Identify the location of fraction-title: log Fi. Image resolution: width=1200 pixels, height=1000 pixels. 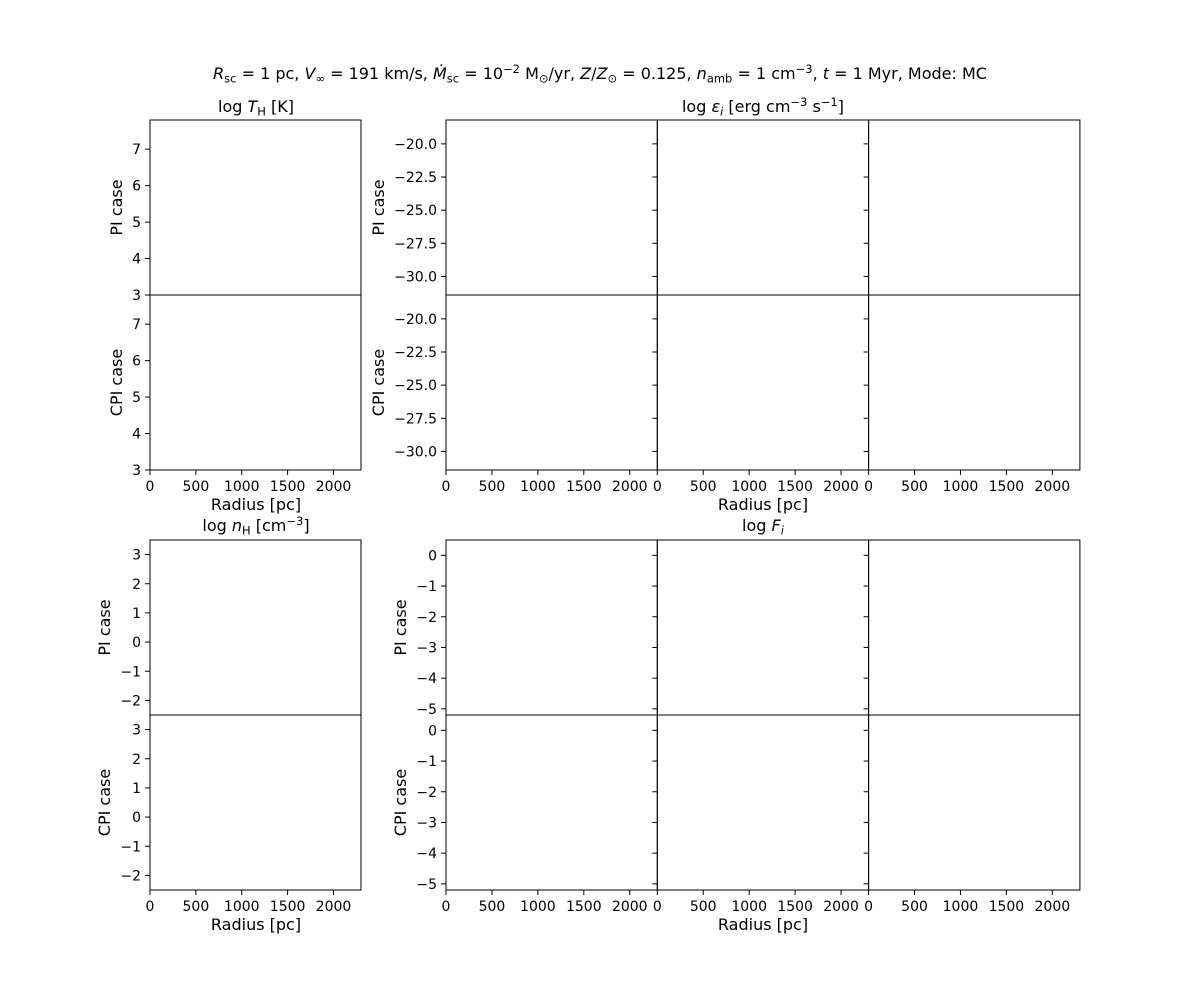
(763, 527).